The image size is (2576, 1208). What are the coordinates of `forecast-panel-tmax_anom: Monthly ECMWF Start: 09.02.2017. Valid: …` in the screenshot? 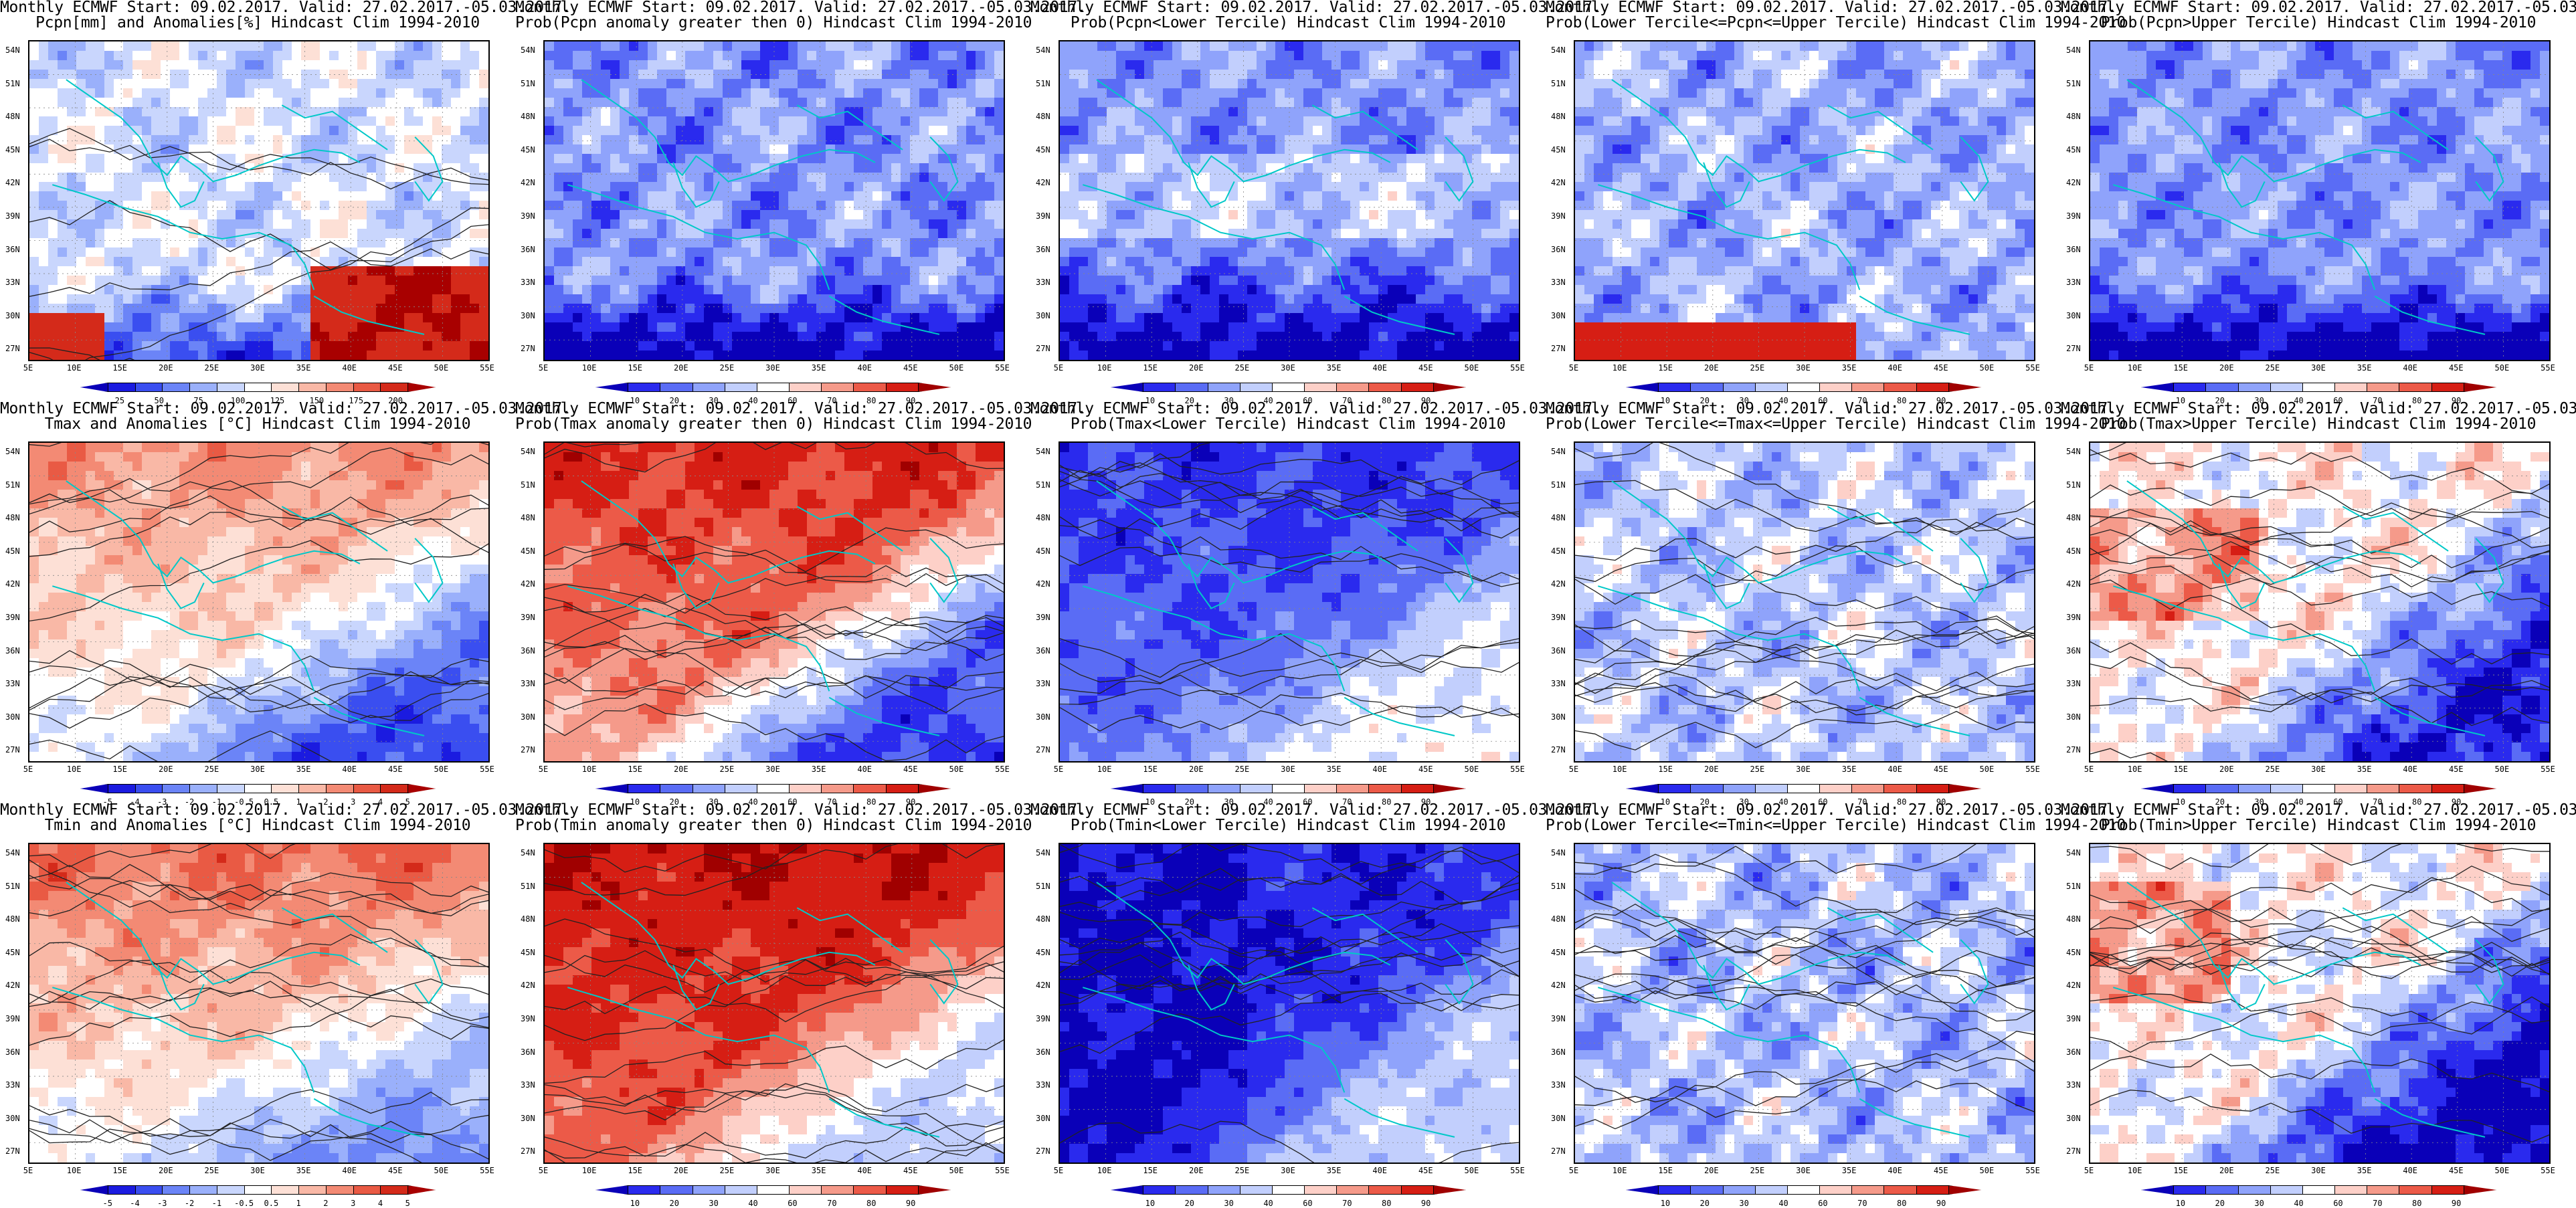 It's located at (257, 602).